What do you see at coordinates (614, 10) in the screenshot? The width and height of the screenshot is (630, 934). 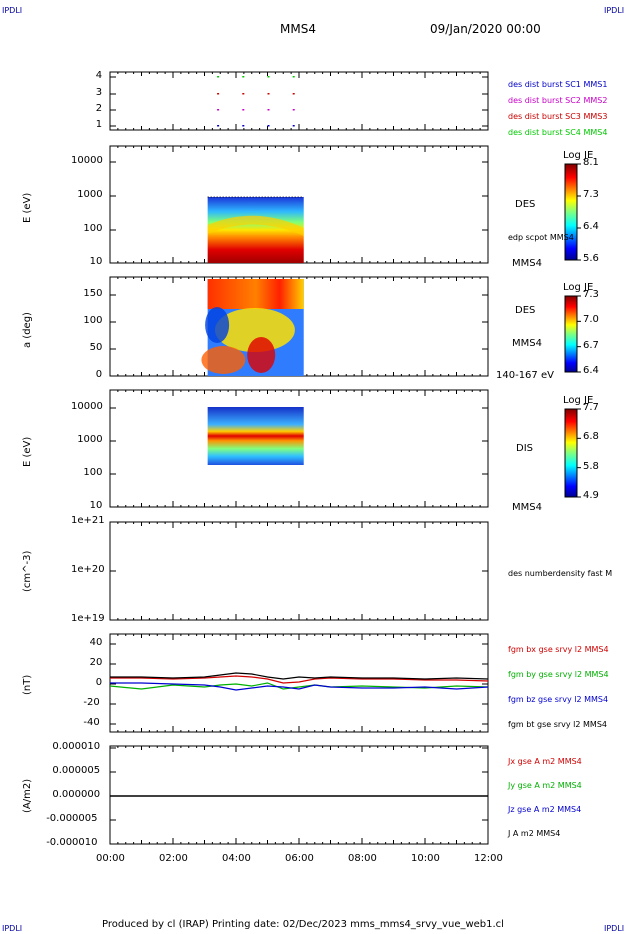 I see `corner-tr: IPDLI` at bounding box center [614, 10].